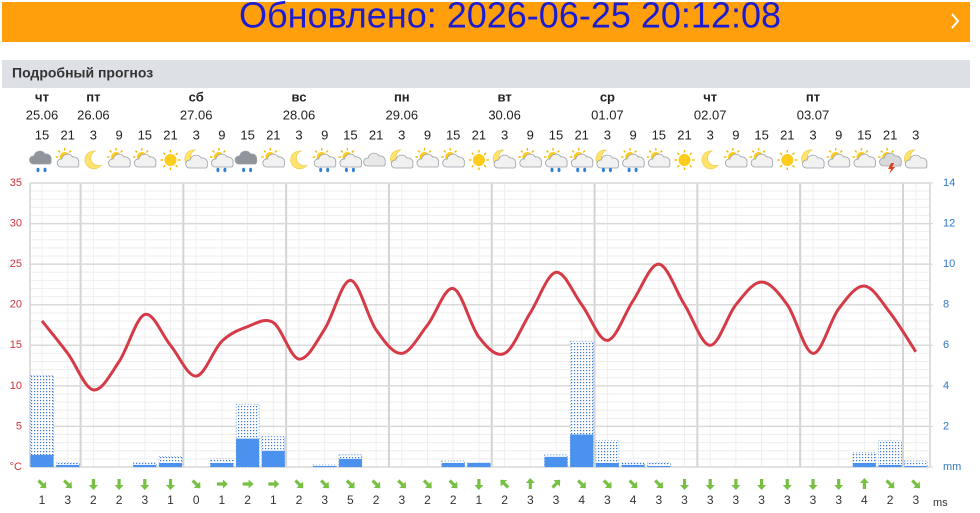 The image size is (980, 513). Describe the element at coordinates (196, 96) in the screenshot. I see `day-name: сб` at that location.